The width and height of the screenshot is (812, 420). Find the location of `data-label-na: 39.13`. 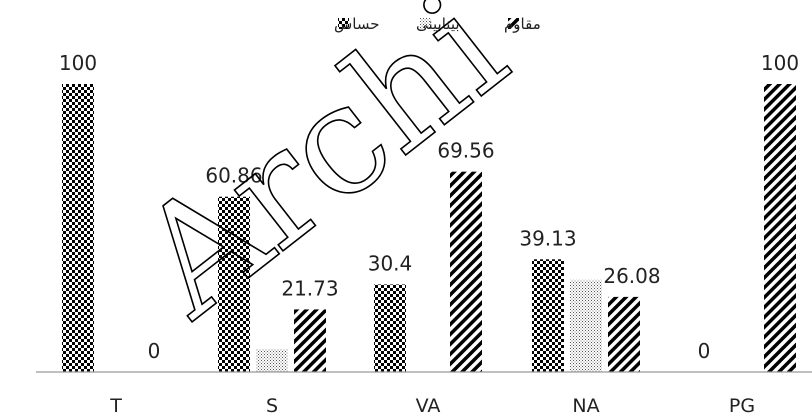

data-label-na: 39.13 is located at coordinates (547, 238).